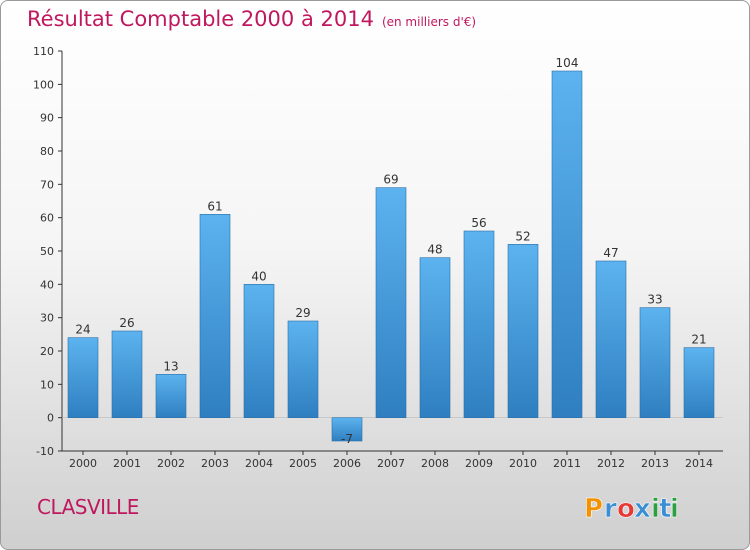  What do you see at coordinates (47, 384) in the screenshot?
I see `y-tick-label: 10` at bounding box center [47, 384].